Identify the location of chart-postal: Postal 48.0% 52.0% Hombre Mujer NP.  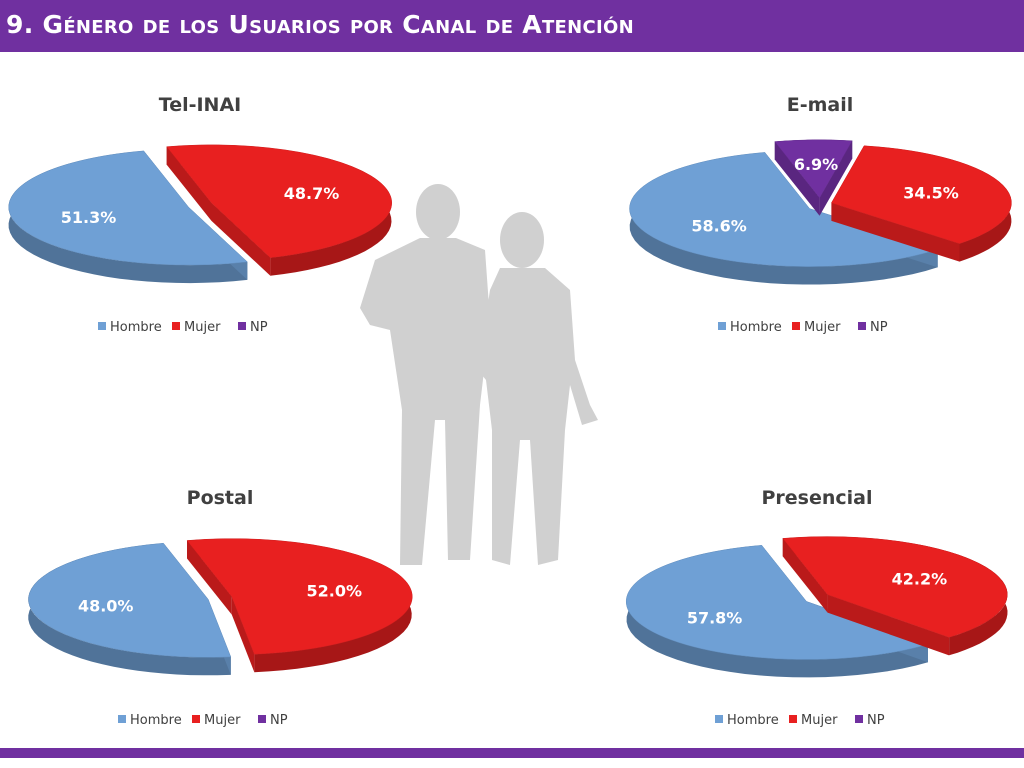
(220, 607).